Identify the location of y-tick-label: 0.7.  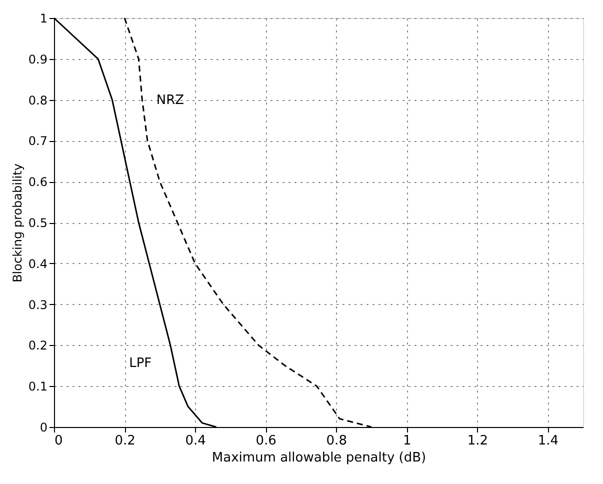
(38, 141).